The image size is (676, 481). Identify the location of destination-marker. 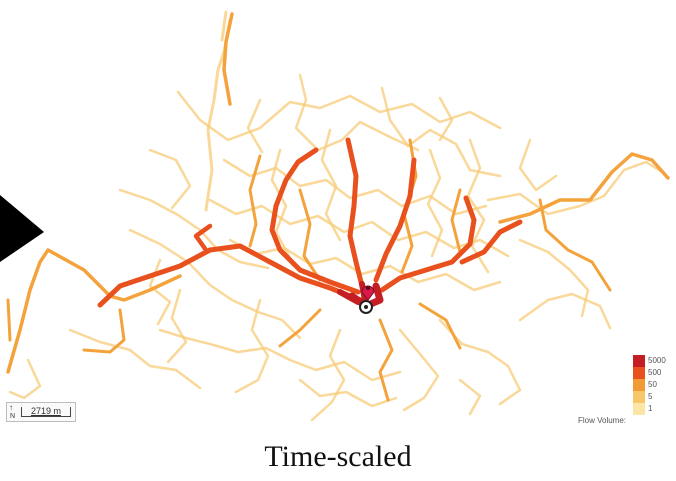
(367, 299).